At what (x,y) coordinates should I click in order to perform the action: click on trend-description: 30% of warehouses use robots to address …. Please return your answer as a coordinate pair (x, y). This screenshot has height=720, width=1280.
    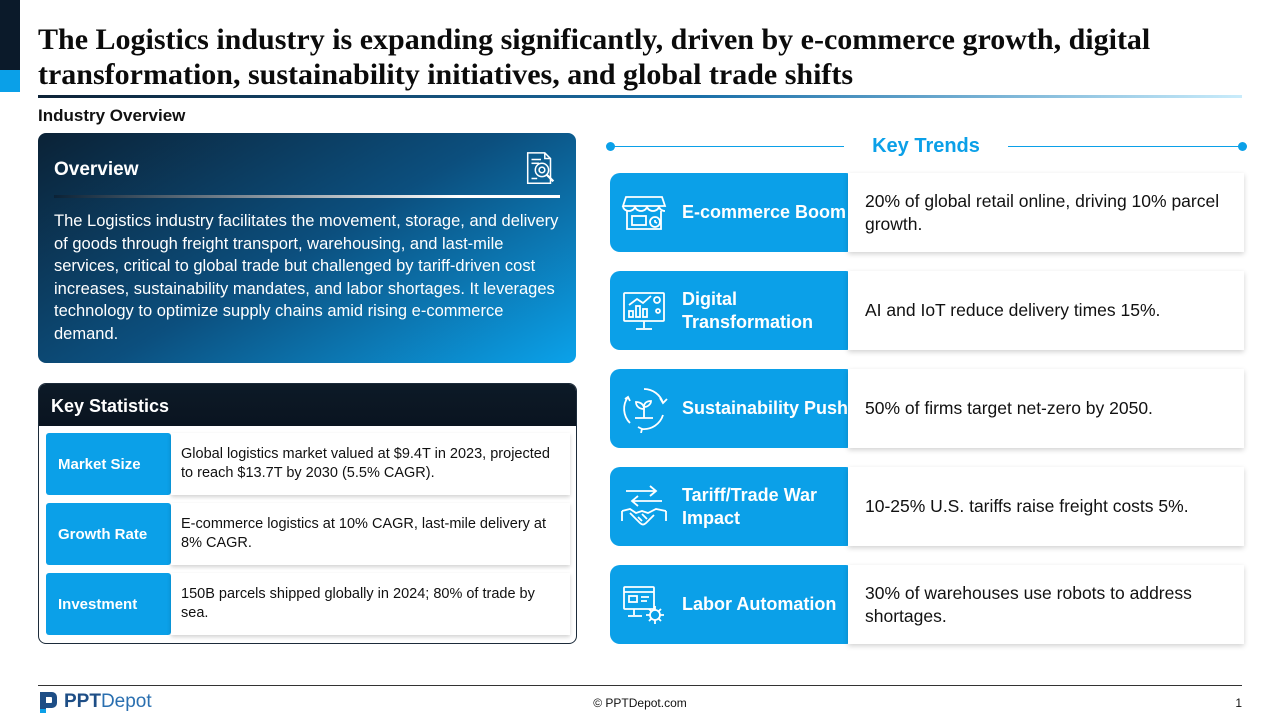
    Looking at the image, I should click on (1046, 604).